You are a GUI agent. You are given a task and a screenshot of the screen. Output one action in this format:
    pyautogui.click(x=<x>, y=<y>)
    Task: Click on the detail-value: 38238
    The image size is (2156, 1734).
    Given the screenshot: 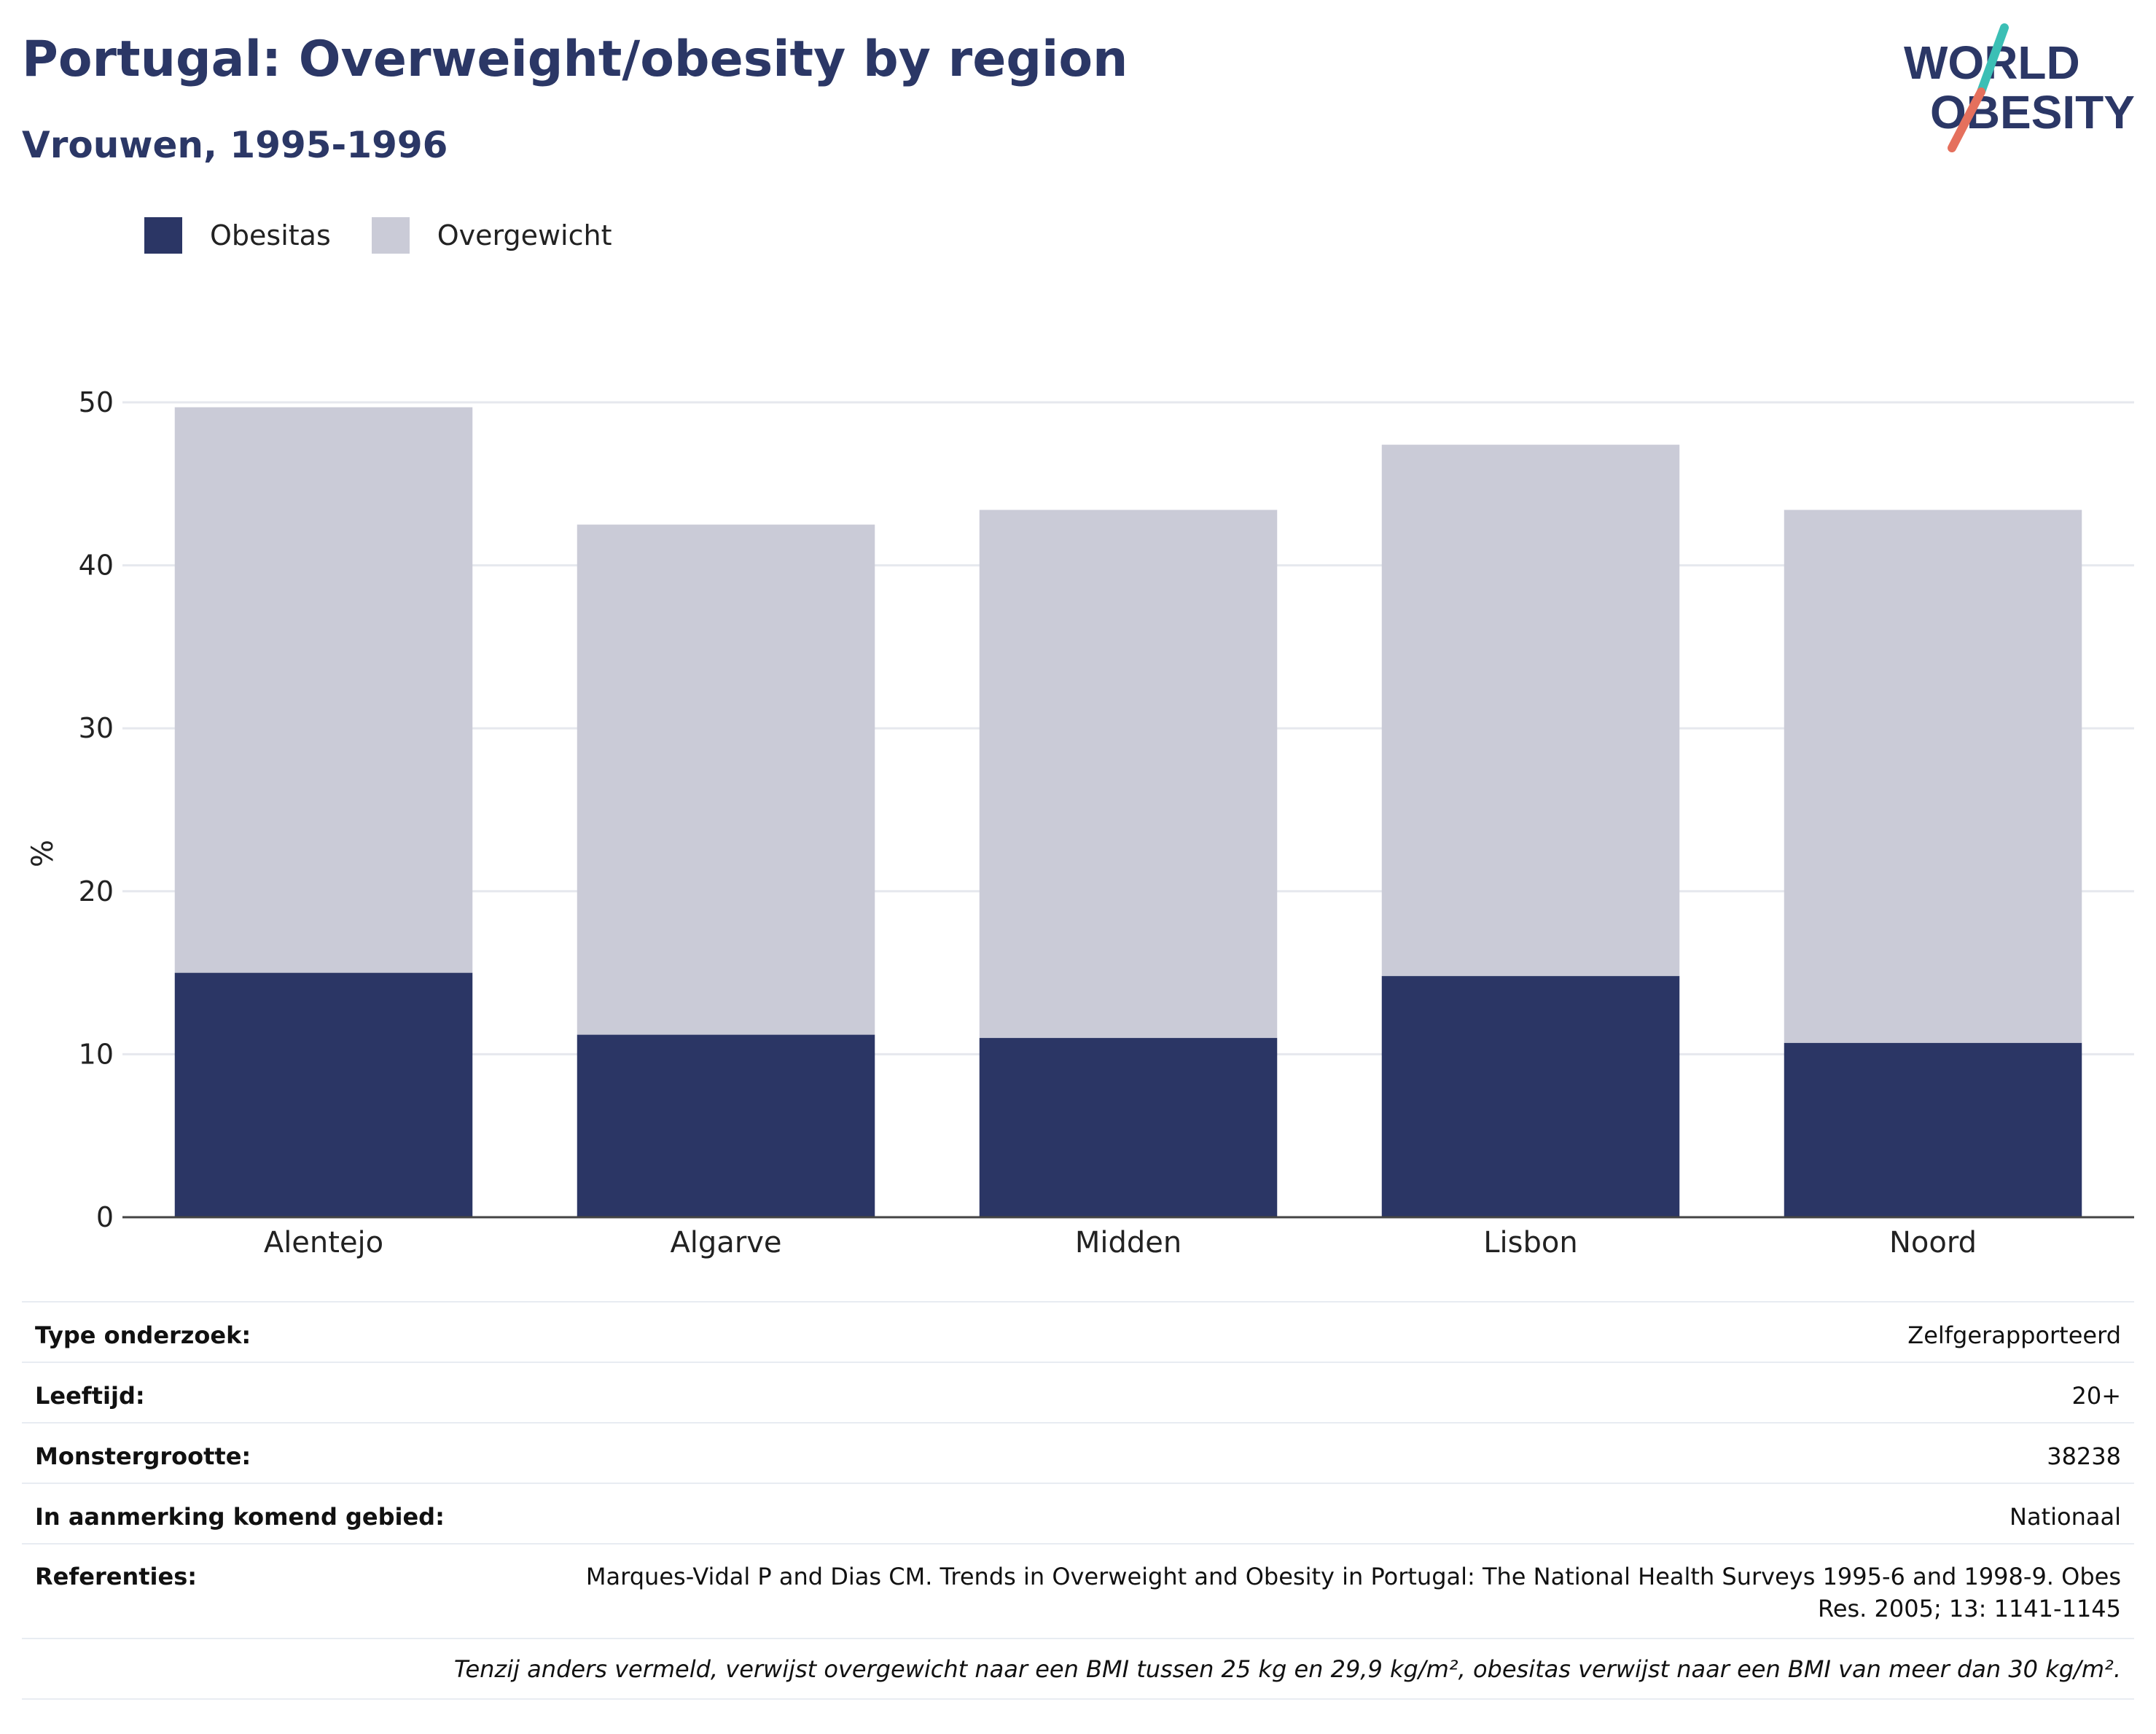 What is the action you would take?
    pyautogui.click(x=1295, y=1453)
    